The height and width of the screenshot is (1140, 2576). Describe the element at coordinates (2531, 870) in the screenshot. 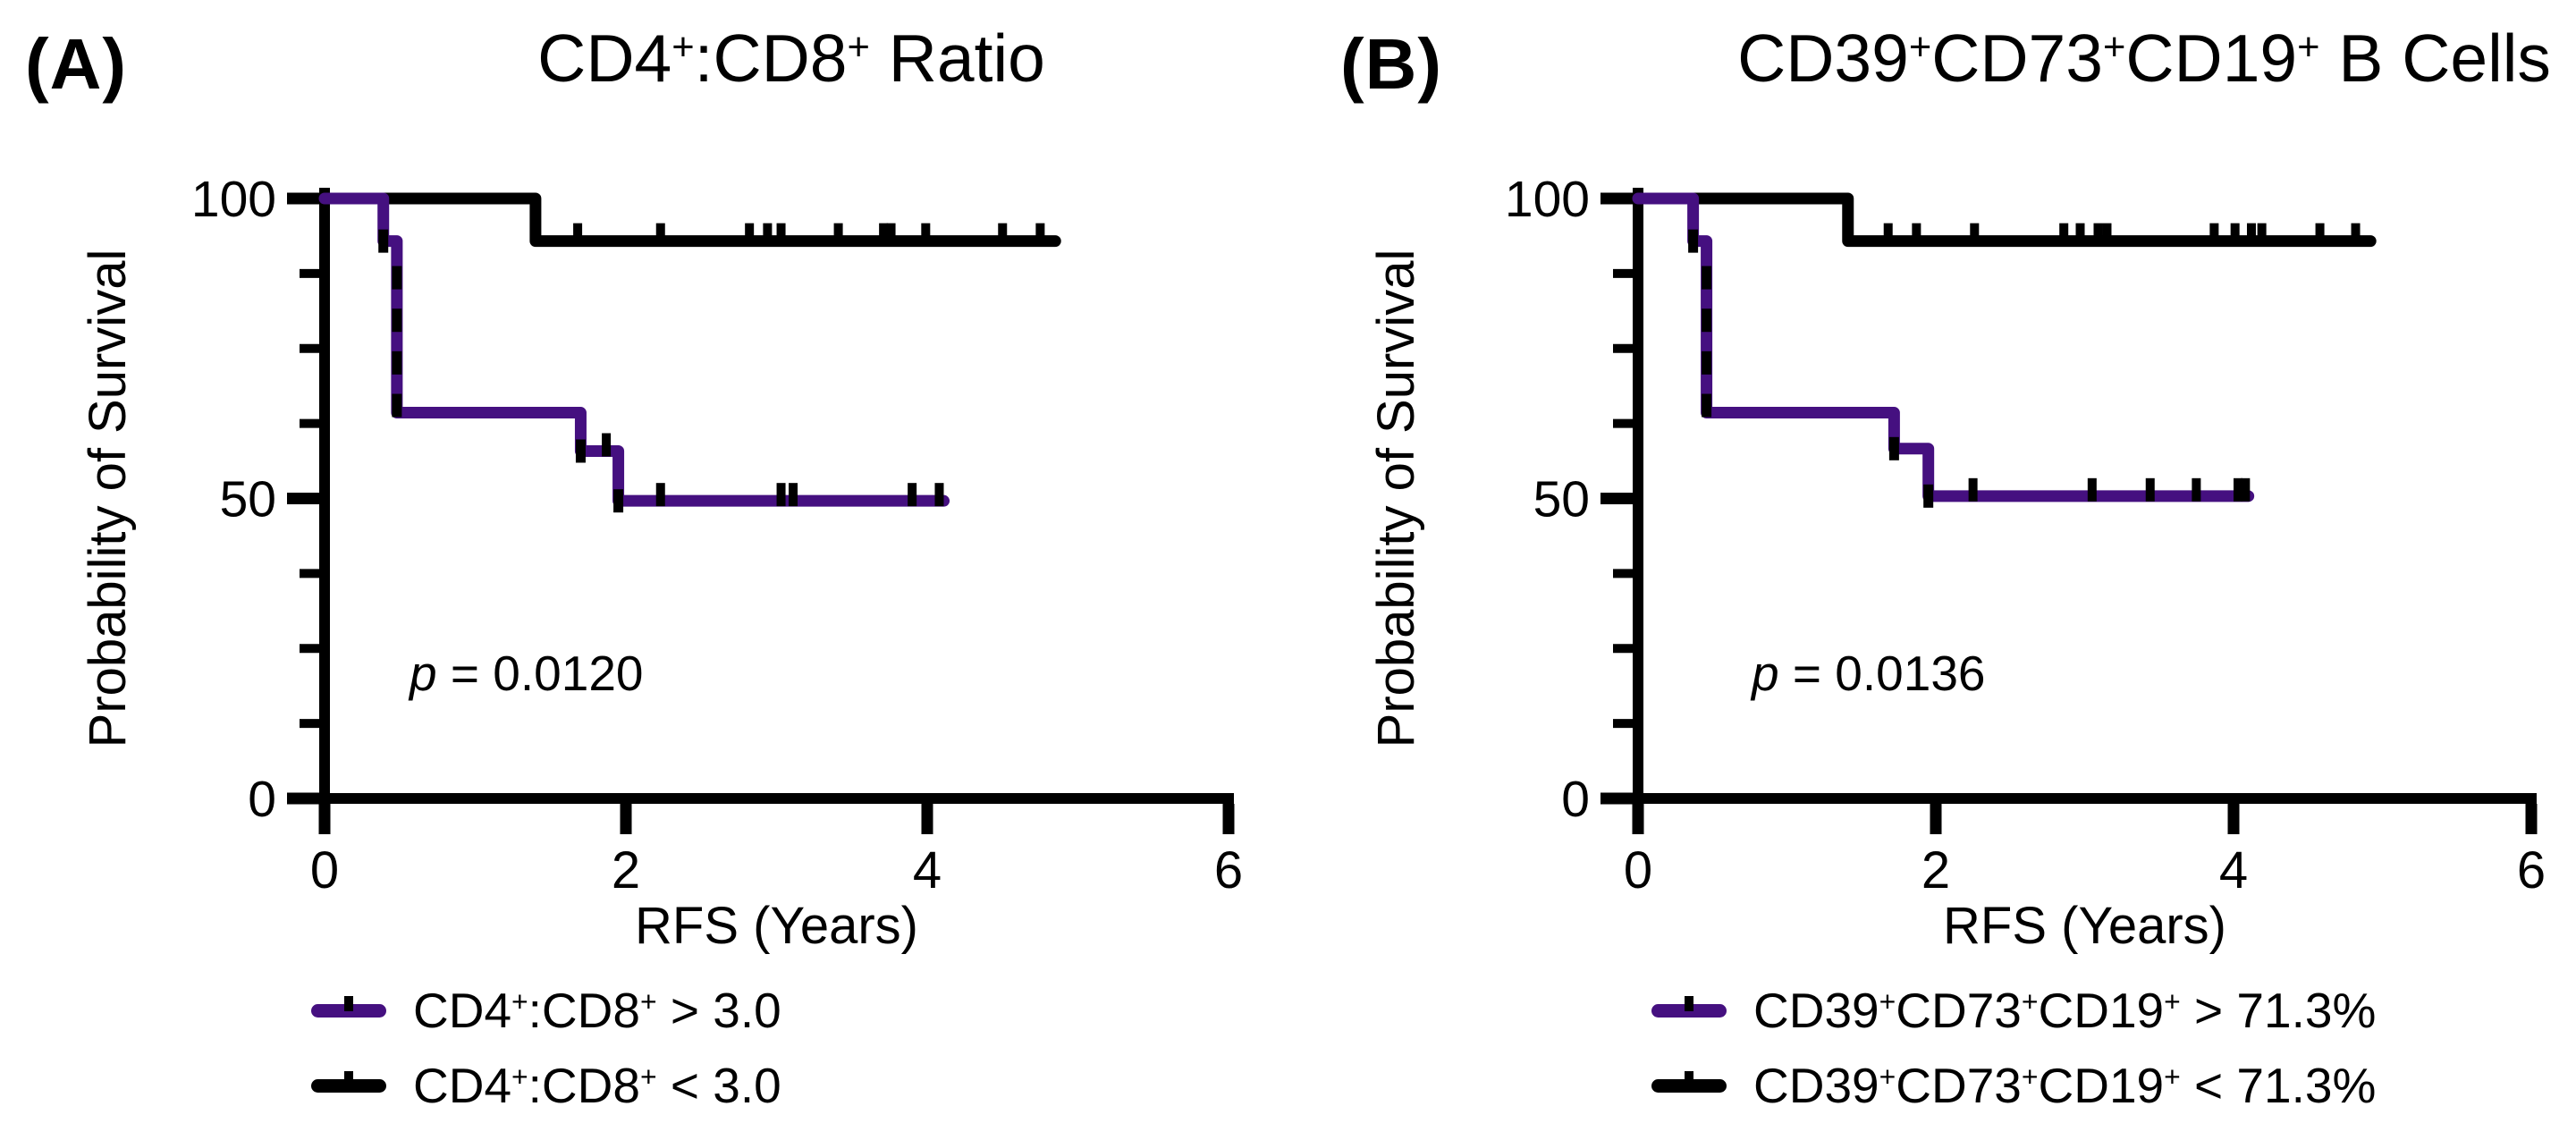

I see `x-tick-label: 6` at that location.